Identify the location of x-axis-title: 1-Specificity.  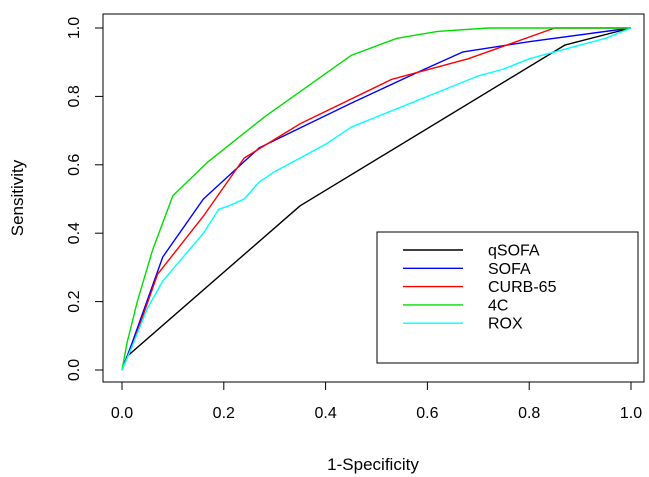
(373, 464).